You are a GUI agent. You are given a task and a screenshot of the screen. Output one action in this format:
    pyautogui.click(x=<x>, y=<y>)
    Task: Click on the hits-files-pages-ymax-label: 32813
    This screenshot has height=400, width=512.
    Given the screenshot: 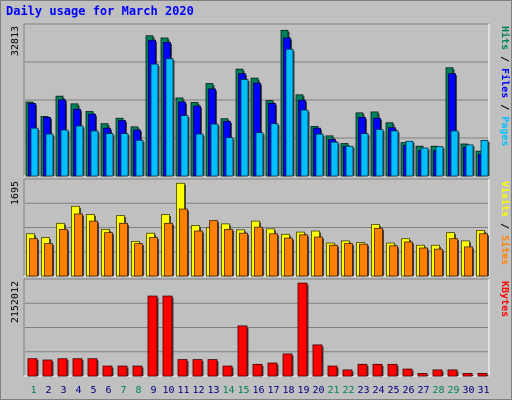 What is the action you would take?
    pyautogui.click(x=15, y=41)
    